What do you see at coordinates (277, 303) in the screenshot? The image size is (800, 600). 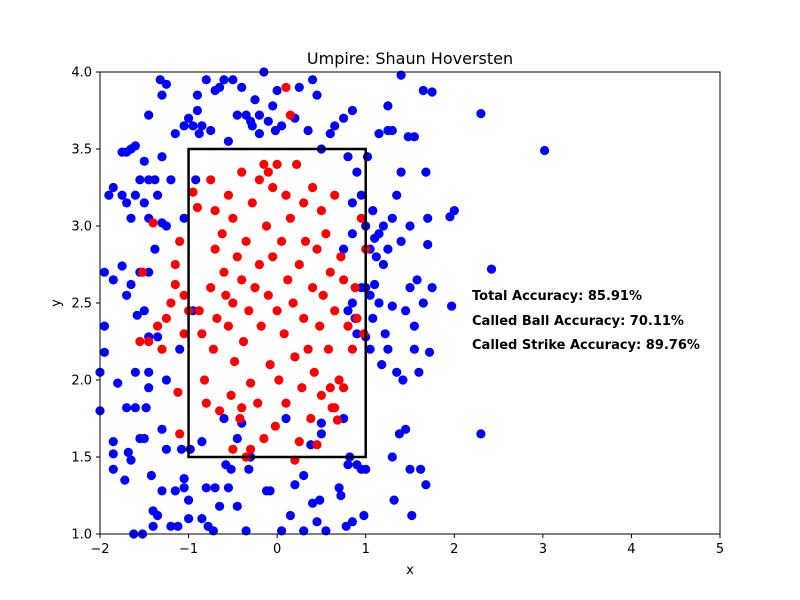 I see `strike-zone` at bounding box center [277, 303].